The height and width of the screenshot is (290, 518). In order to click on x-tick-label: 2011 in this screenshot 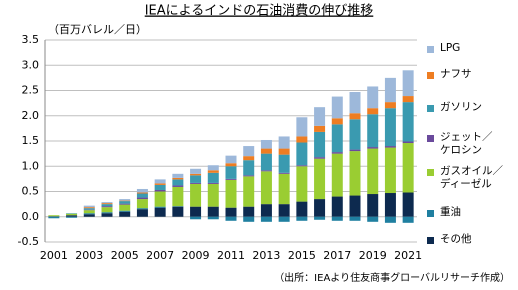, I will do `click(231, 255)`.